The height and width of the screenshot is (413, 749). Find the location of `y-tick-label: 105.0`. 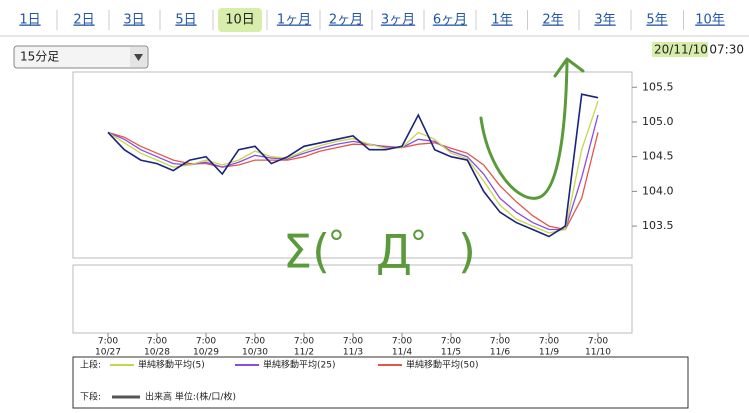

y-tick-label: 105.0 is located at coordinates (658, 121).